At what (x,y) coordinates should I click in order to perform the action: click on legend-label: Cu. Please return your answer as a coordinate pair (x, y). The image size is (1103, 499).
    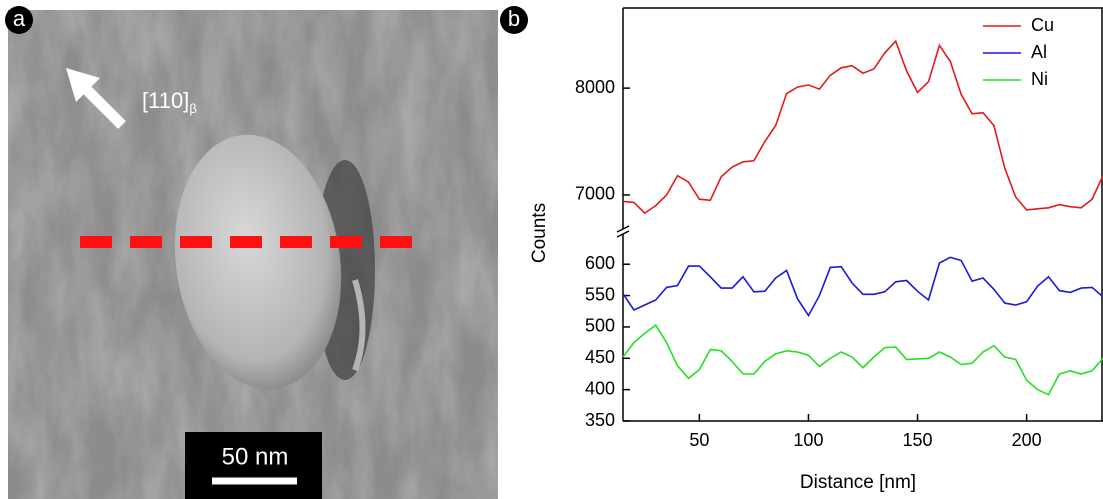
    Looking at the image, I should click on (1042, 25).